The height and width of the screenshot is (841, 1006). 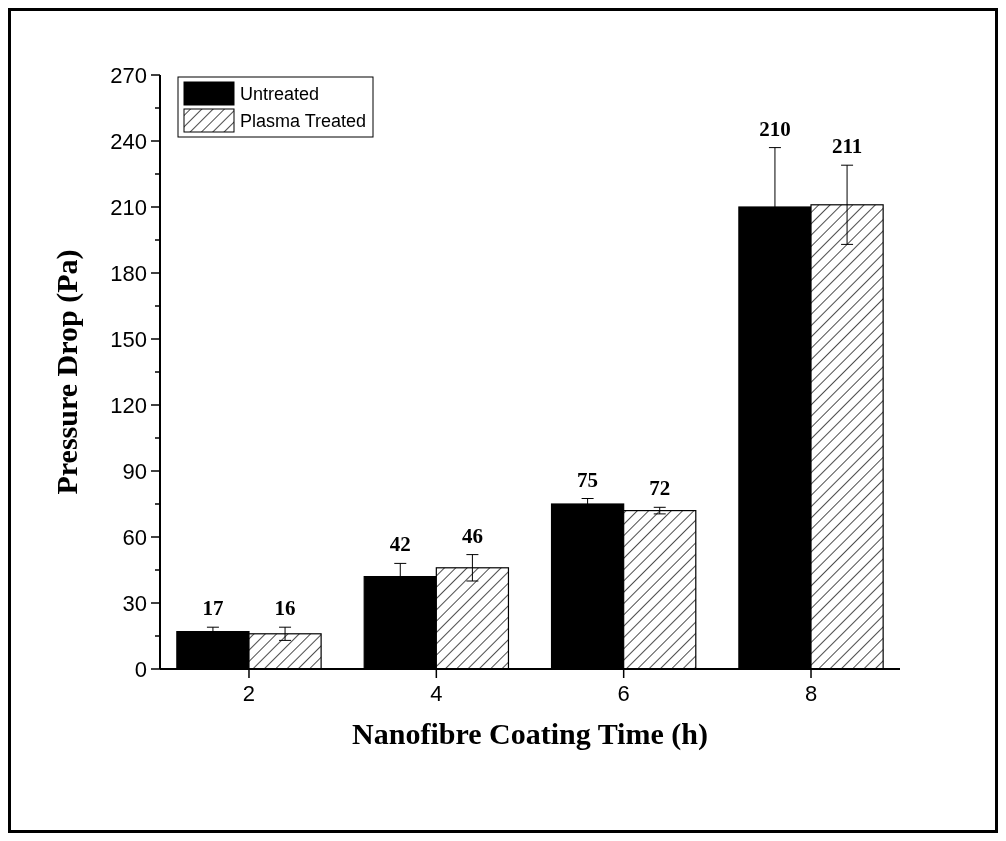 What do you see at coordinates (285, 608) in the screenshot?
I see `data-label: 16` at bounding box center [285, 608].